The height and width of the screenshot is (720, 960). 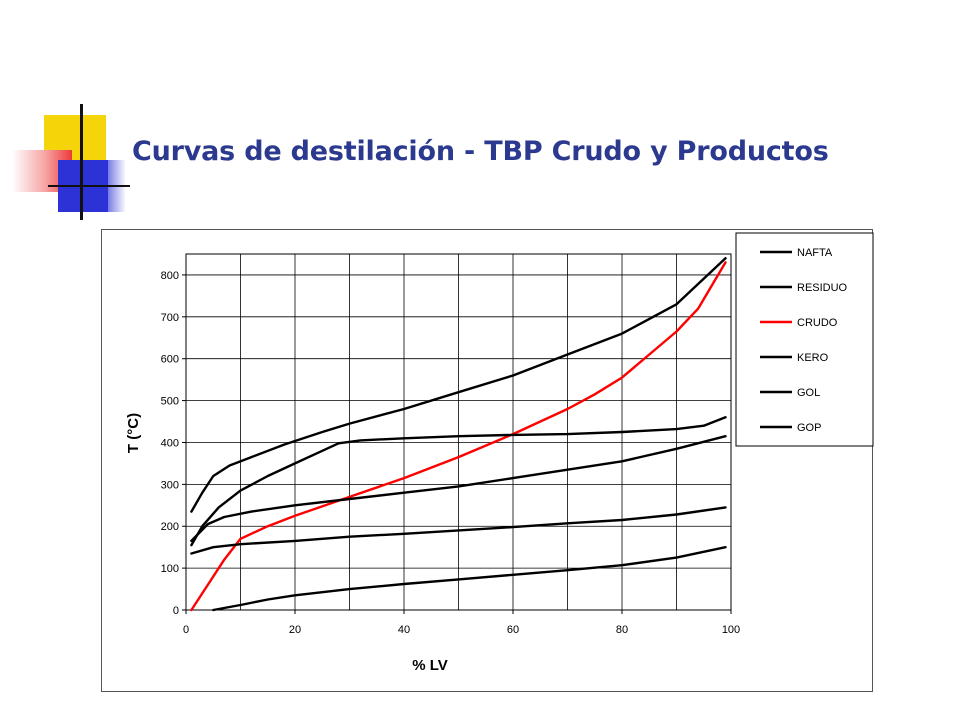 I want to click on legend-label-crudo: CRUDO, so click(x=817, y=323).